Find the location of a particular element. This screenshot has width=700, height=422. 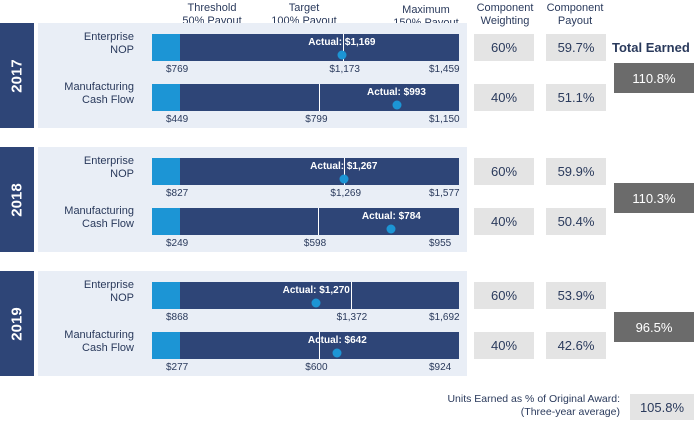

payout-bar: Actual: $1,169 is located at coordinates (305, 47).